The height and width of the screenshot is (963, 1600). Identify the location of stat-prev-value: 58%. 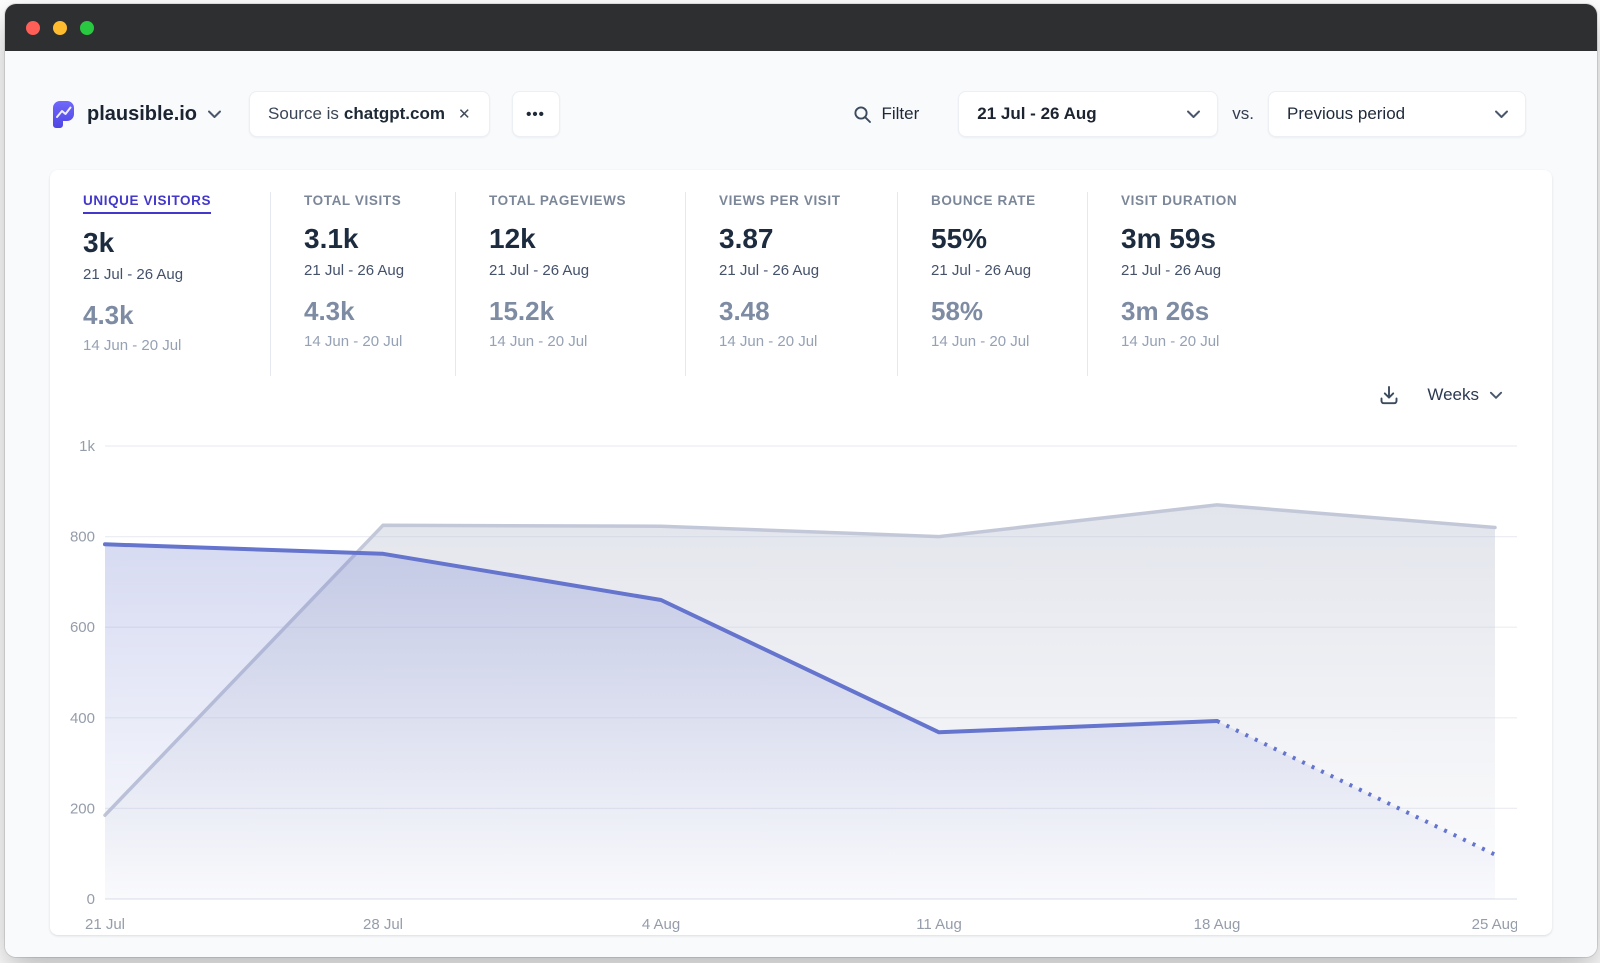
(957, 311).